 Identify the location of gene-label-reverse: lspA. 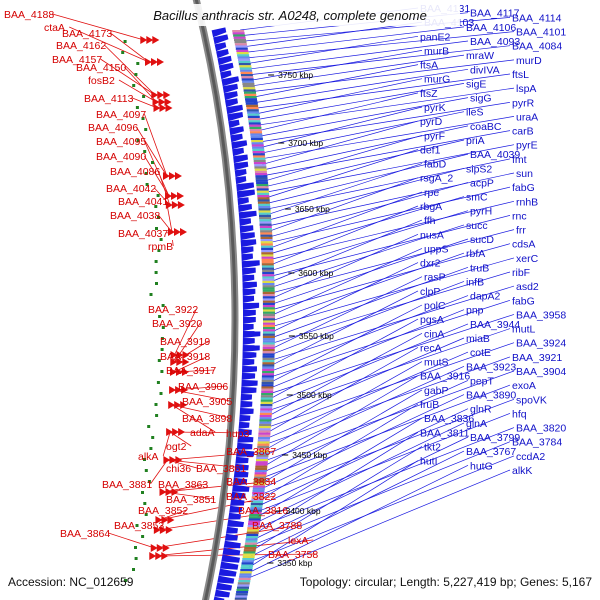
(526, 89).